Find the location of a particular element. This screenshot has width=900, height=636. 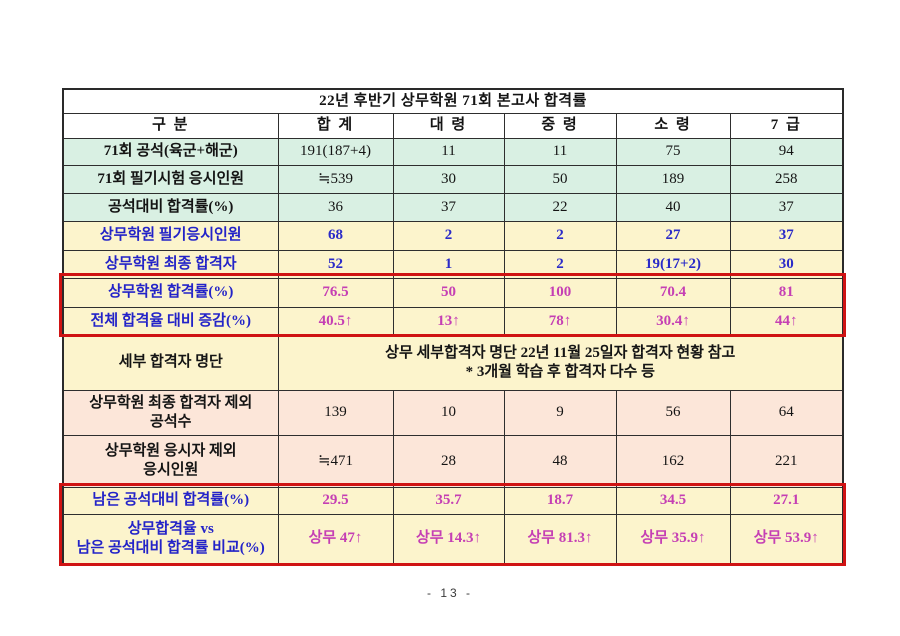

cell-value: 100 is located at coordinates (560, 292).